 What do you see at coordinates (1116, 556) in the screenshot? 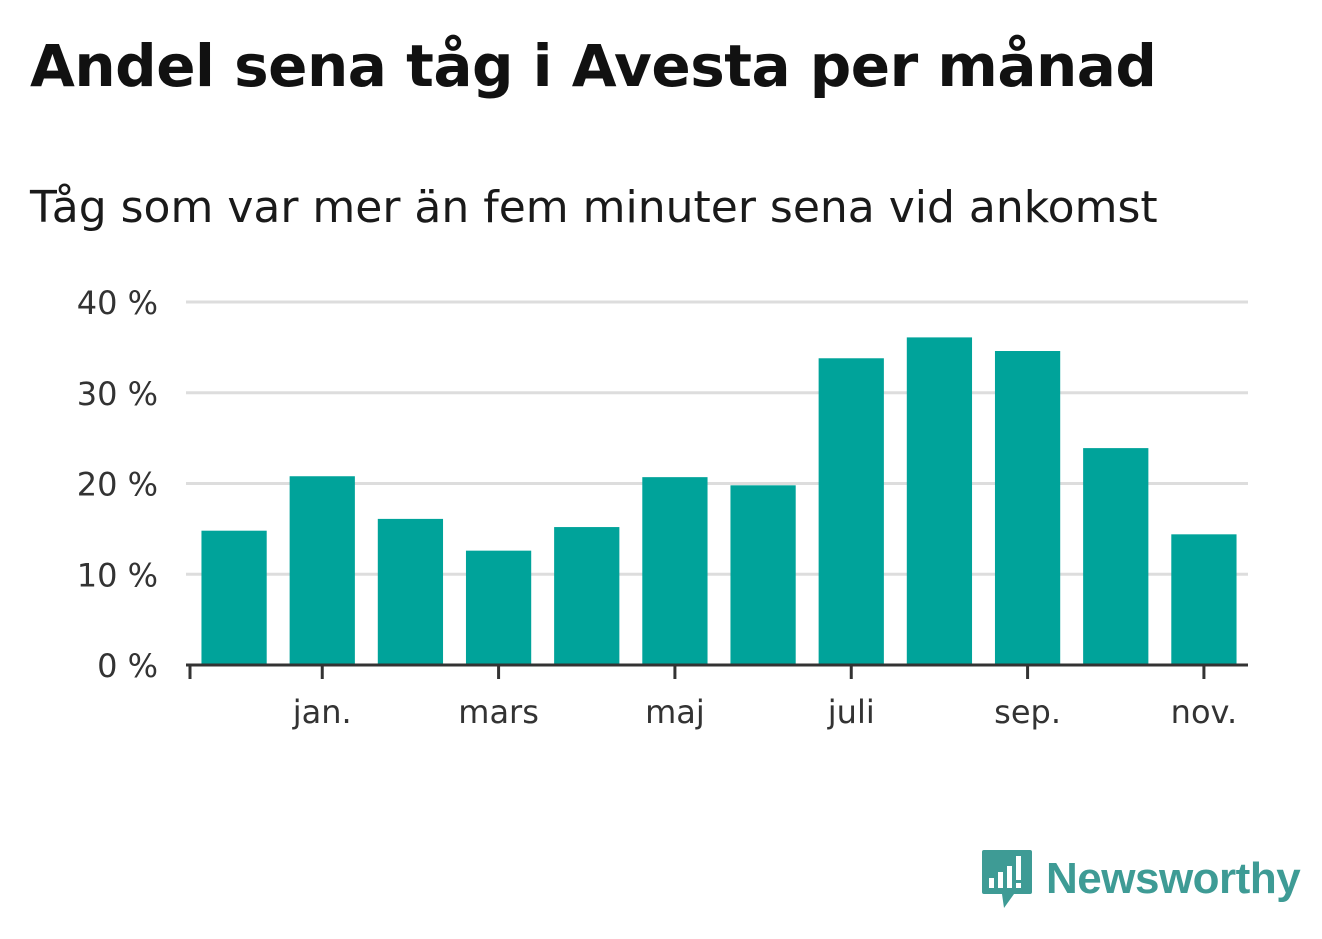
I see `bar-okt.` at bounding box center [1116, 556].